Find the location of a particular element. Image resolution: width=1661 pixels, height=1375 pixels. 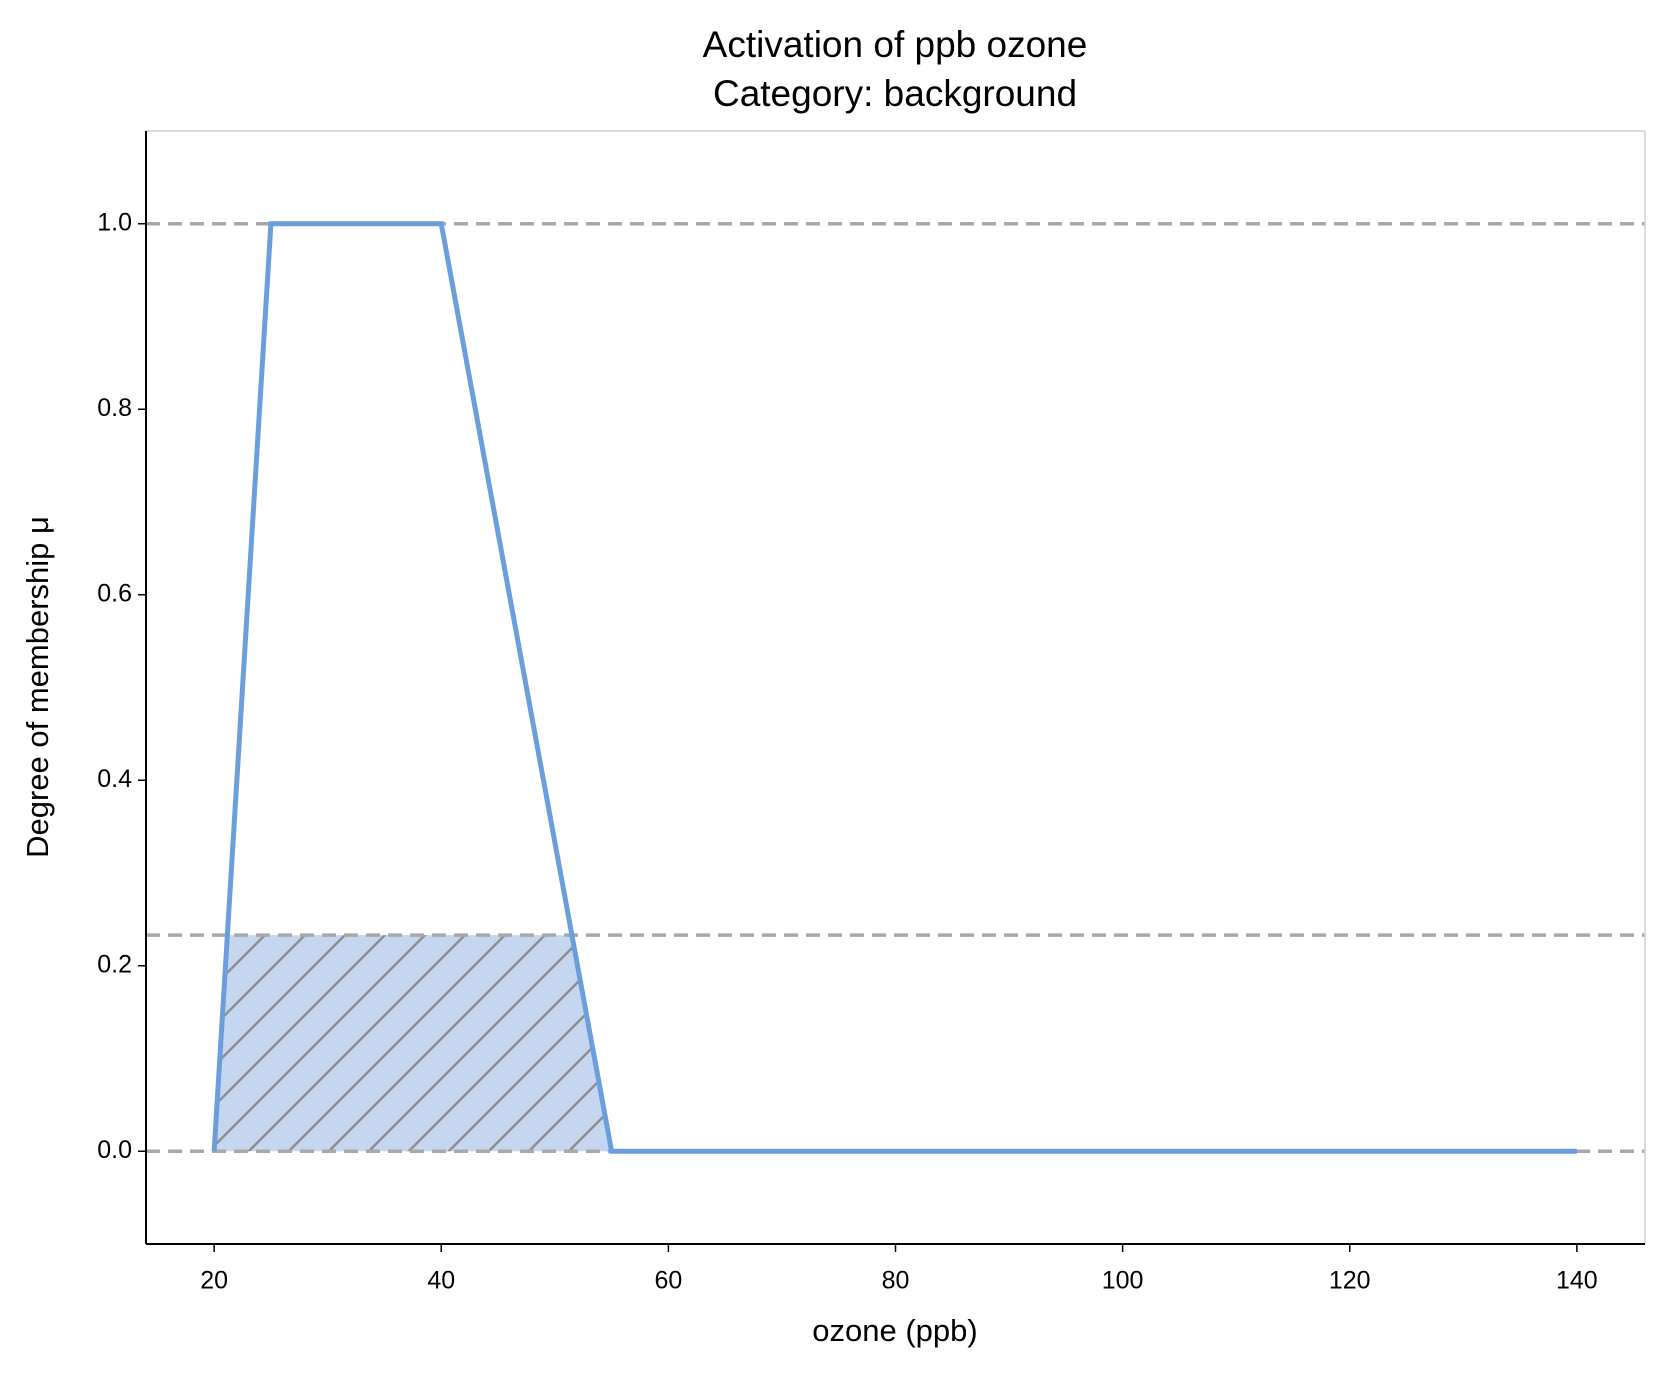

chart-title: Activation of ppb ozone is located at coordinates (895, 44).